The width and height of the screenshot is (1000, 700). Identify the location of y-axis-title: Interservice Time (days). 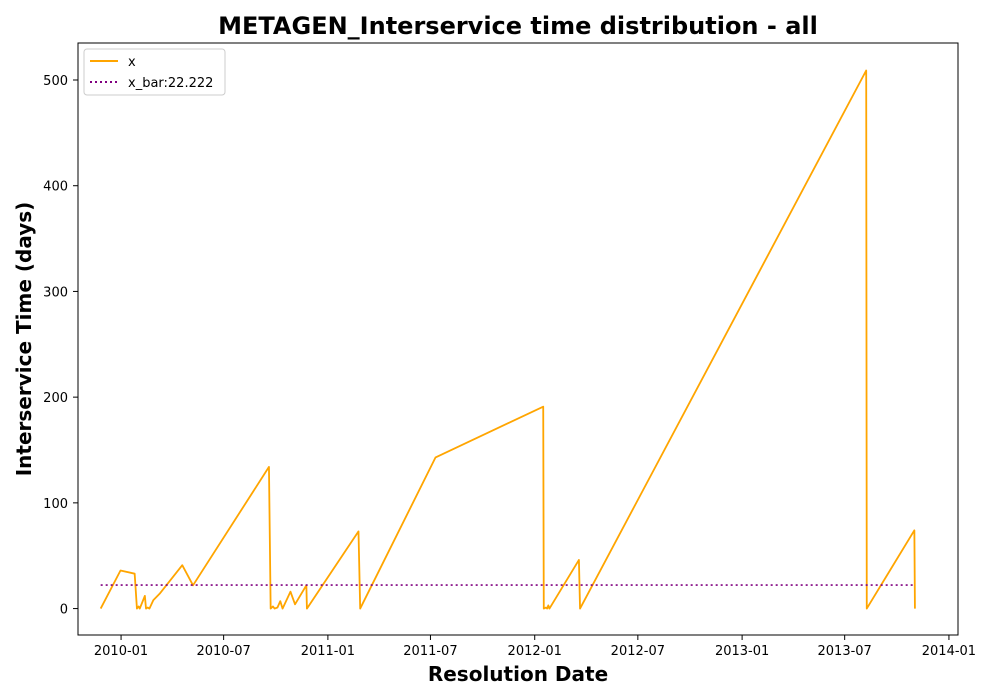
(24, 339).